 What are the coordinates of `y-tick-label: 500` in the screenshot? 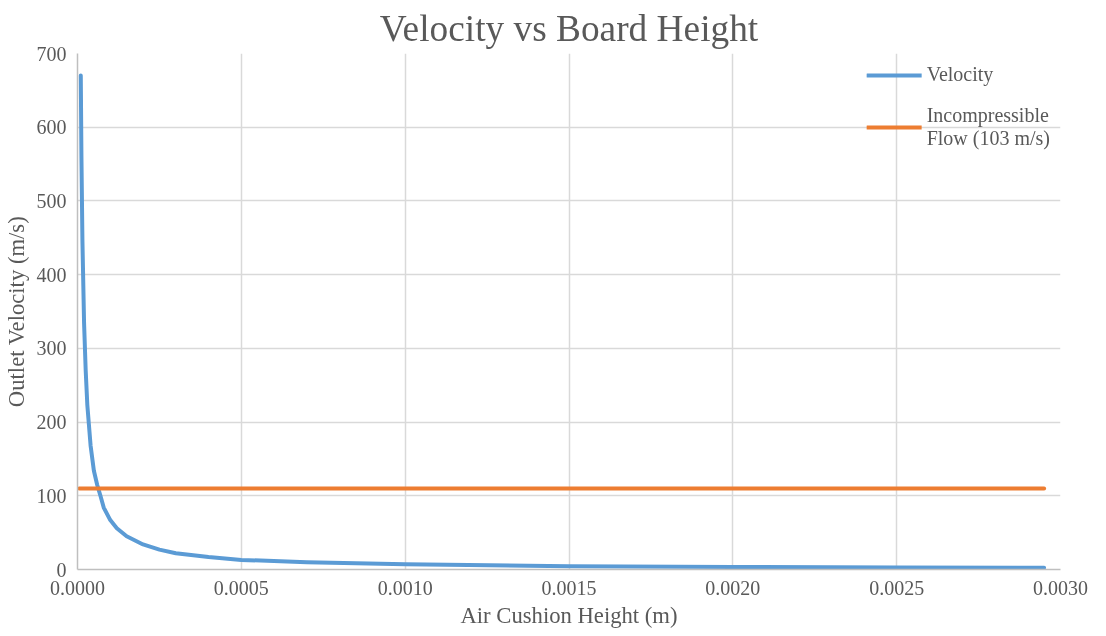 It's located at (51, 200).